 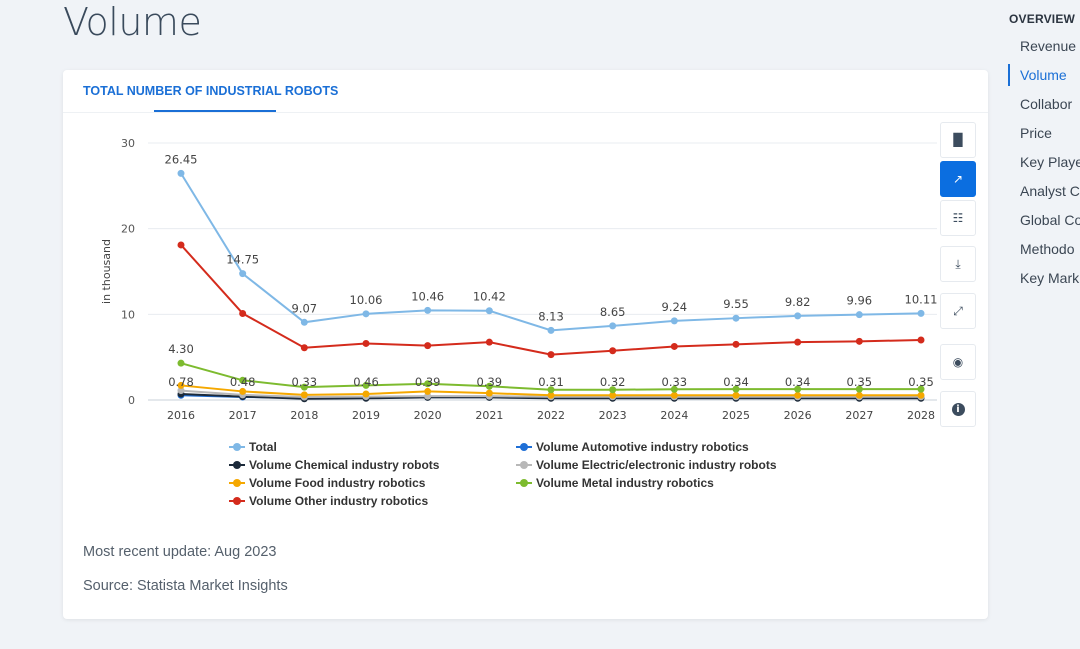 I want to click on tab-total-robots: TOTAL NUMBER OF INDUSTRIAL ROBOTS, so click(x=211, y=91).